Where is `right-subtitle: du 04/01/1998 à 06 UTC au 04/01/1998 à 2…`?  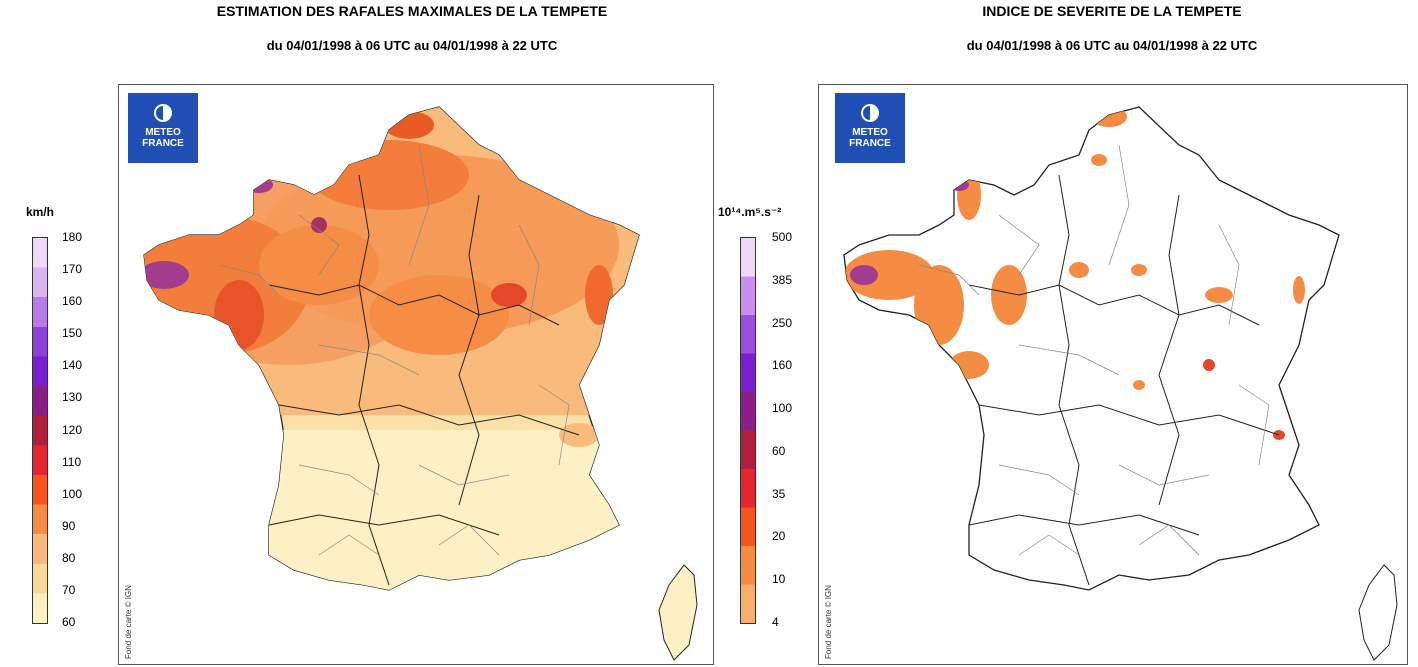
right-subtitle: du 04/01/1998 à 06 UTC au 04/01/1998 à 2… is located at coordinates (1112, 45).